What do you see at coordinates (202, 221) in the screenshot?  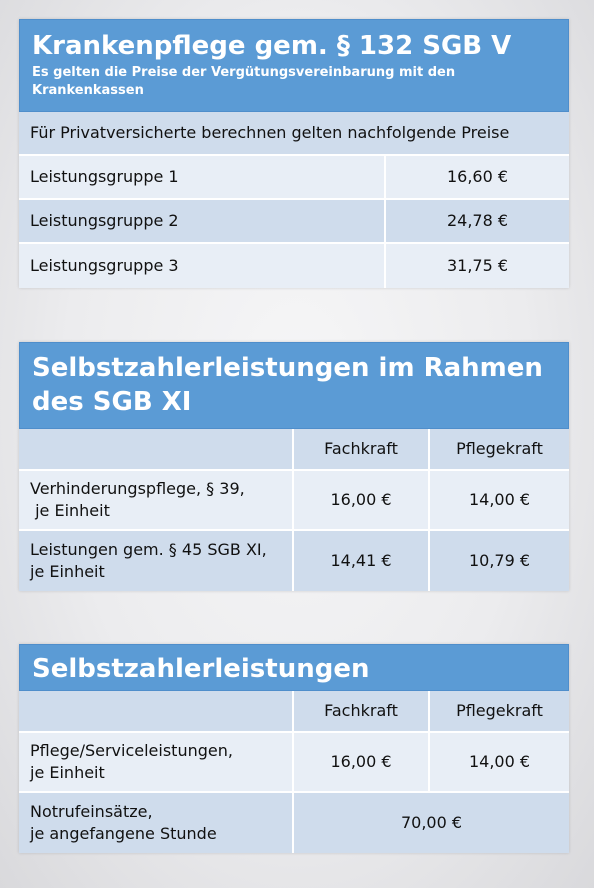 I see `leistungsgruppe-label: Leistungsgruppe 2` at bounding box center [202, 221].